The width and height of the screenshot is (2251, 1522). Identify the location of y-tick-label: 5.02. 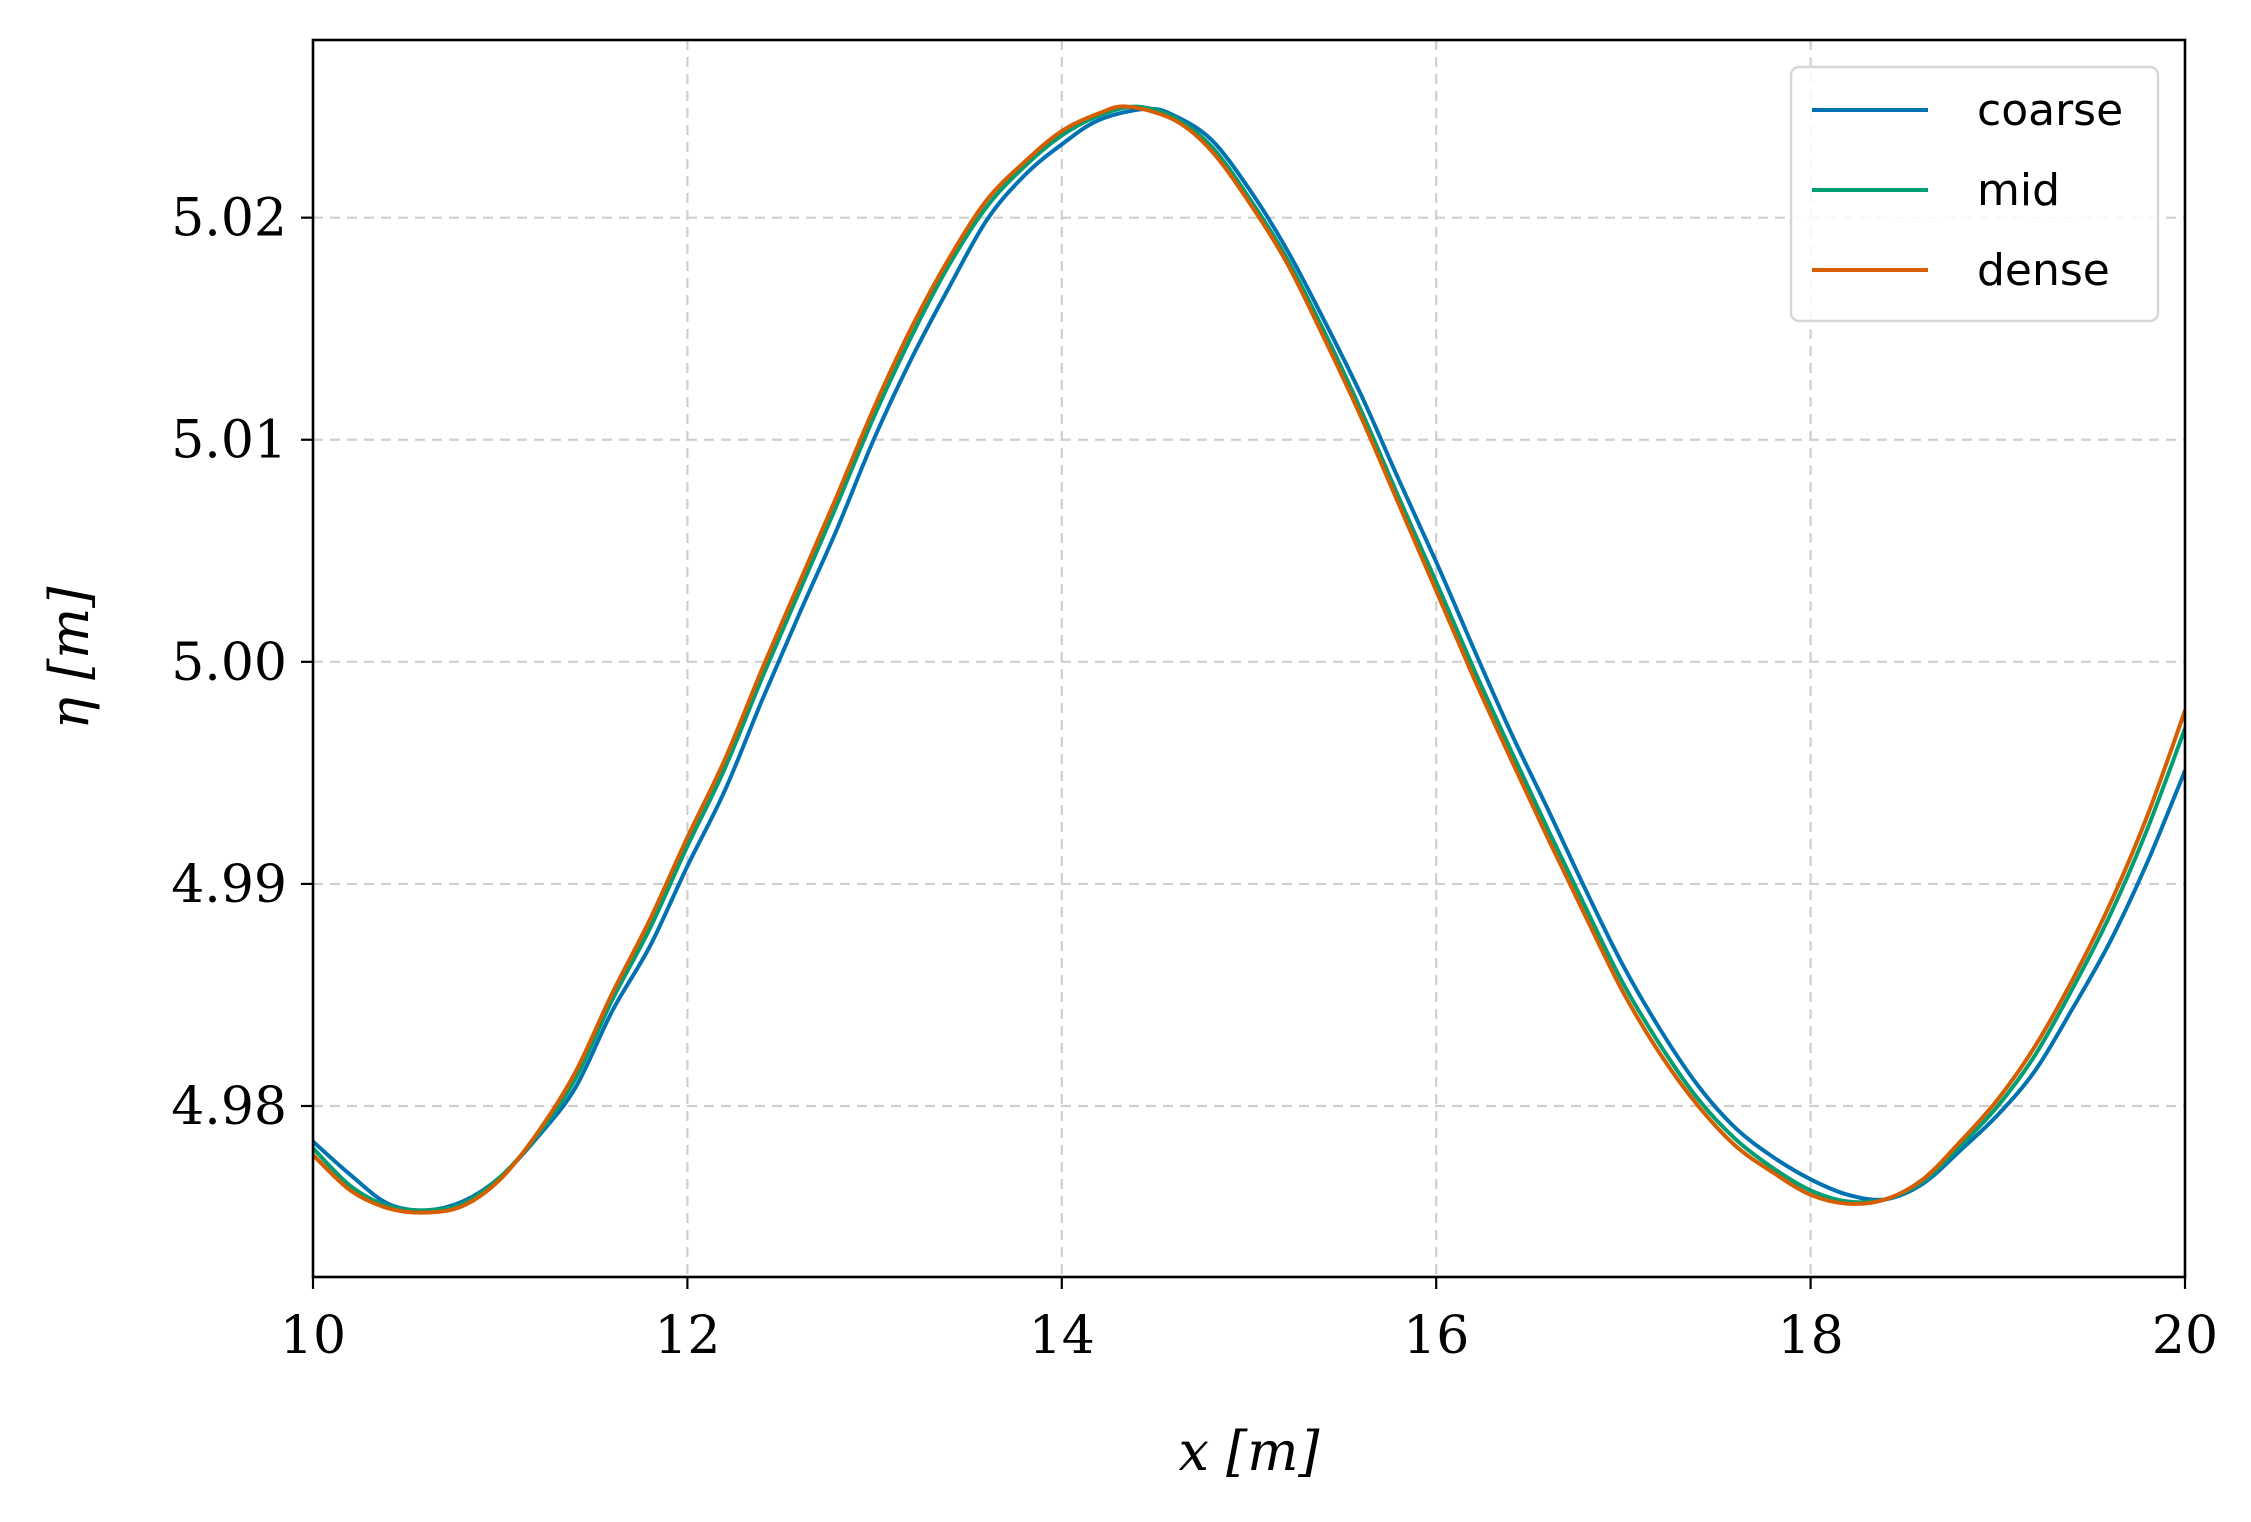
(229, 219).